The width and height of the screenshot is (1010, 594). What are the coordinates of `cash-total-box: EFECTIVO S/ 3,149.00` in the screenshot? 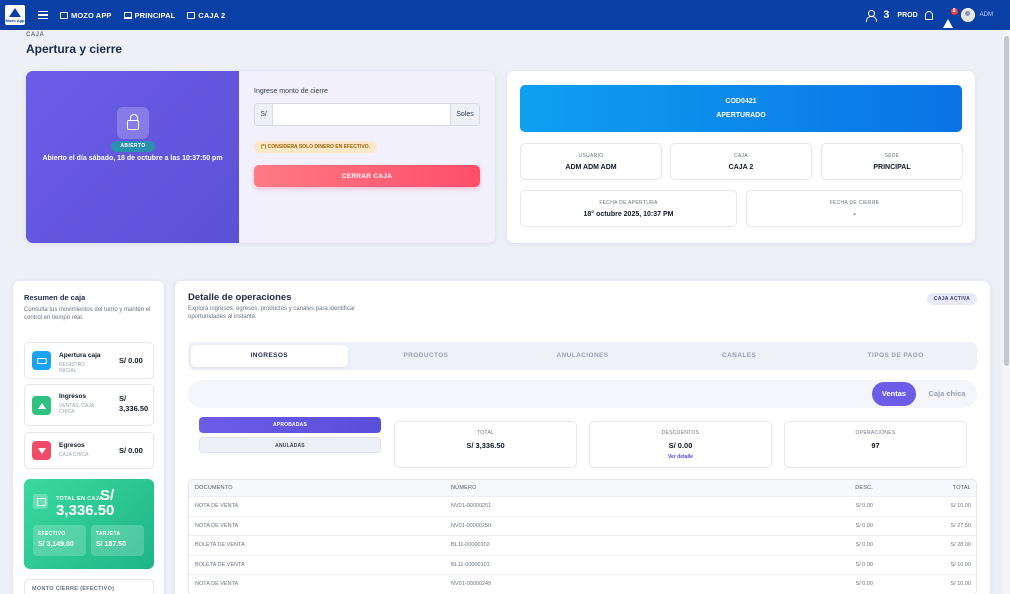 It's located at (59, 540).